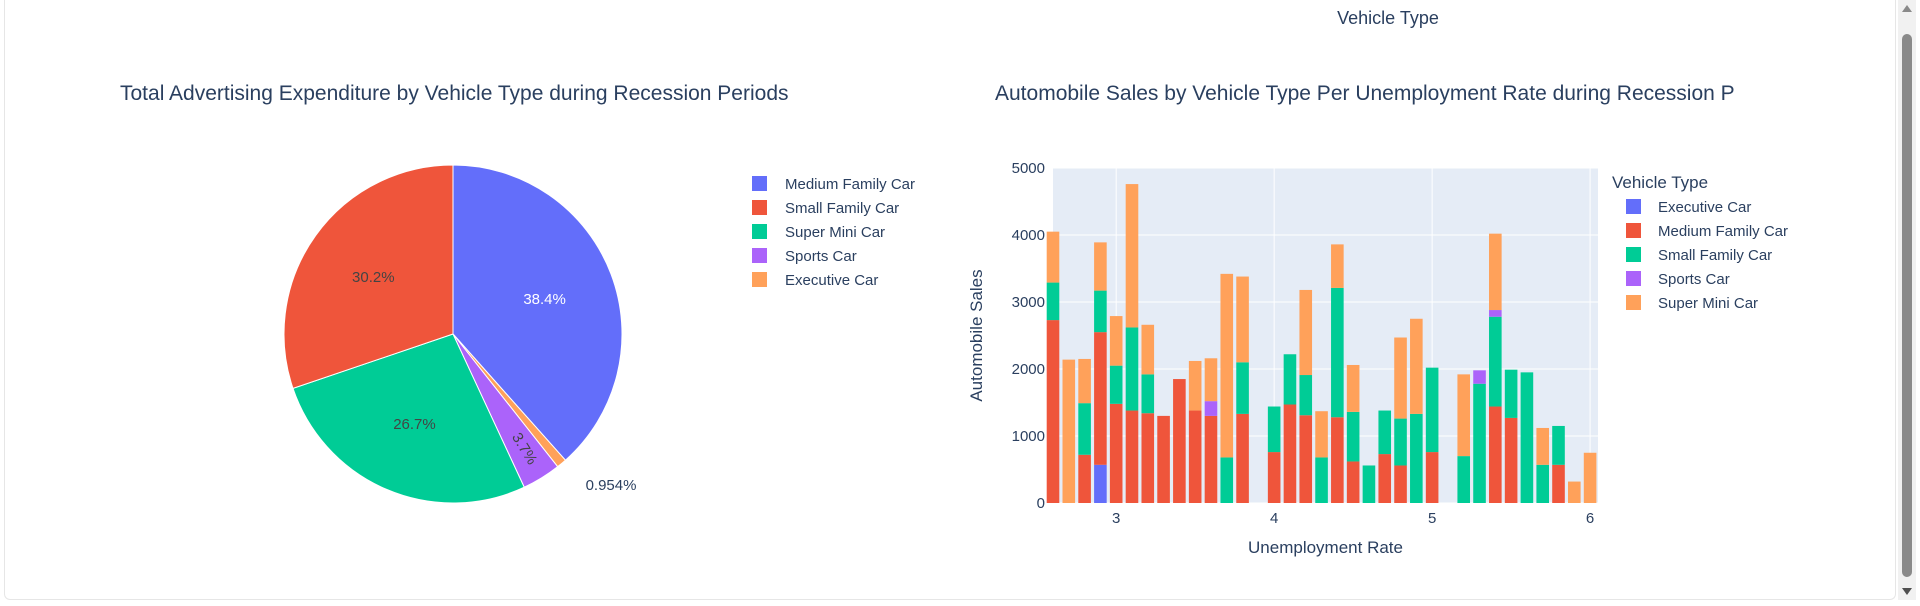 The width and height of the screenshot is (1920, 606). What do you see at coordinates (804, 256) in the screenshot?
I see `pie-legend-item: Sports Car` at bounding box center [804, 256].